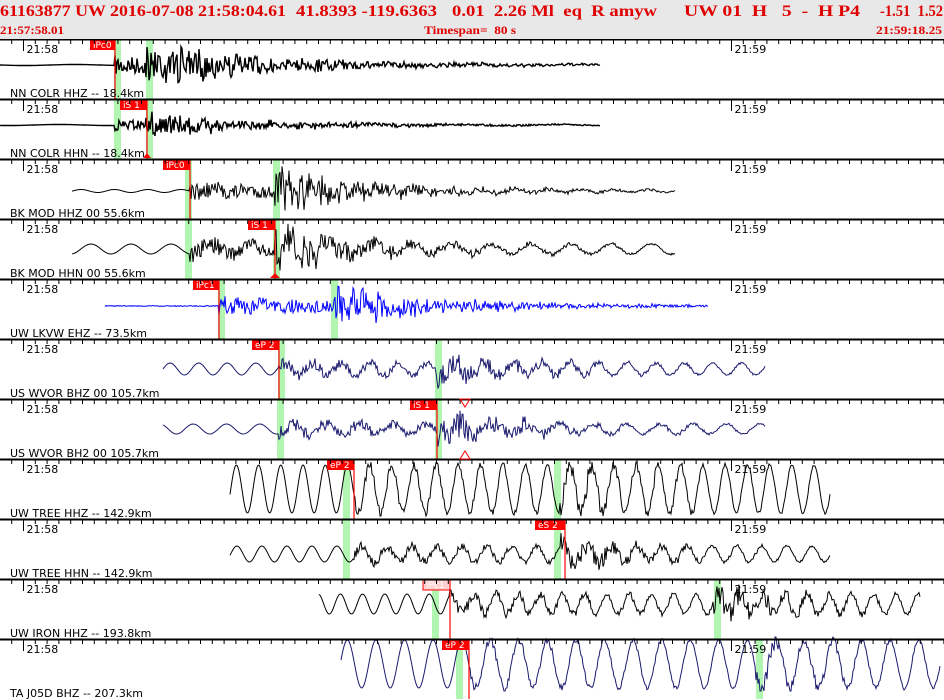 The height and width of the screenshot is (700, 944). What do you see at coordinates (77, 93) in the screenshot?
I see `station-label: NN COLR HHZ -- 18.4km` at bounding box center [77, 93].